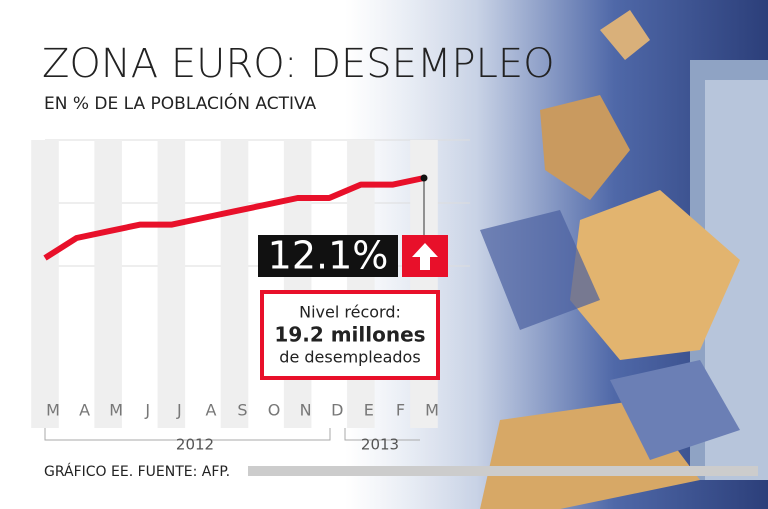 The height and width of the screenshot is (509, 768). I want to click on x-tick-label: D, so click(337, 410).